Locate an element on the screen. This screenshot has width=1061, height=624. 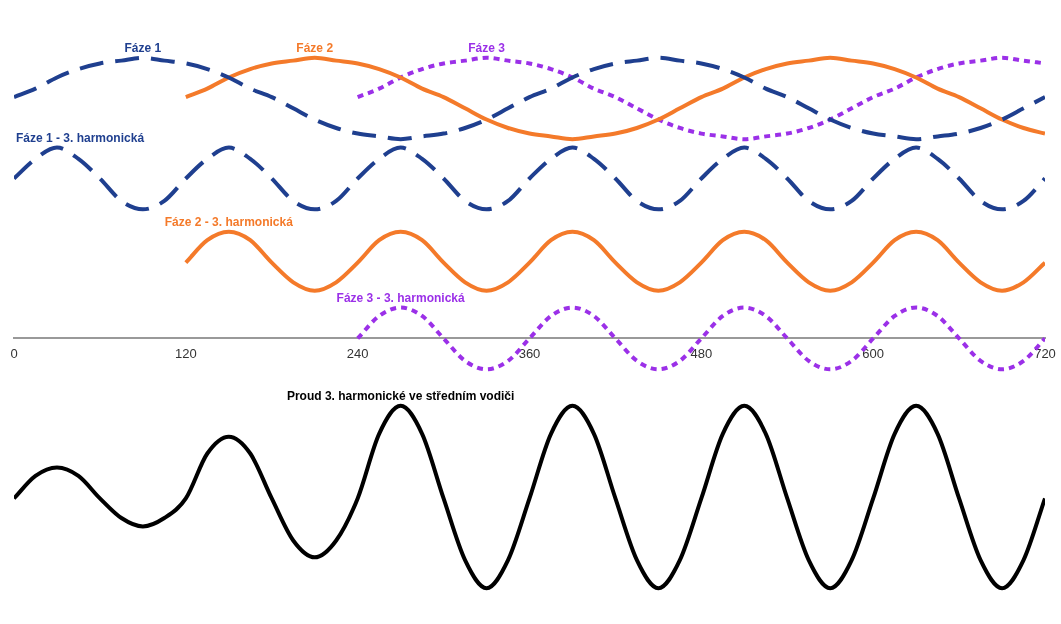
x-tick-label: 480 is located at coordinates (701, 353).